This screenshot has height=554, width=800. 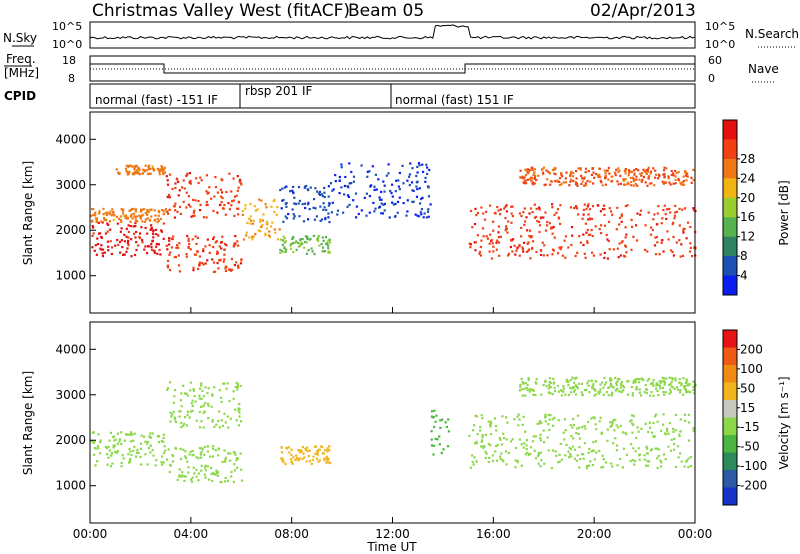 What do you see at coordinates (70, 486) in the screenshot?
I see `y-tick-label: 1000` at bounding box center [70, 486].